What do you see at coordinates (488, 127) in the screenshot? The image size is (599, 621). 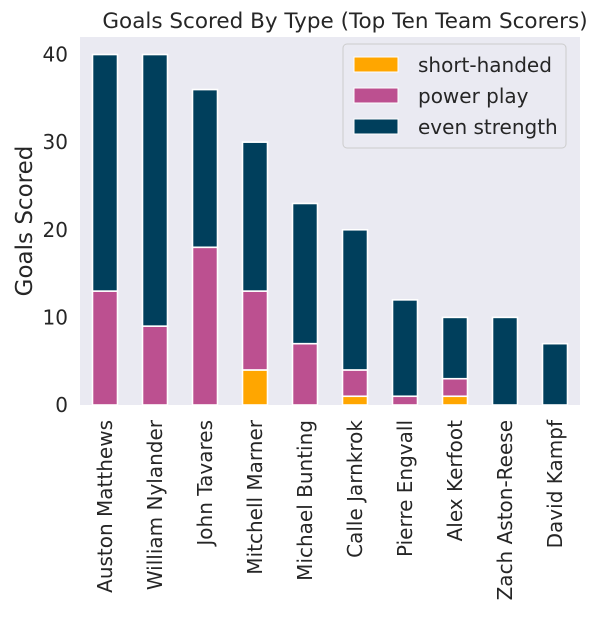 I see `legend-label: even strength` at bounding box center [488, 127].